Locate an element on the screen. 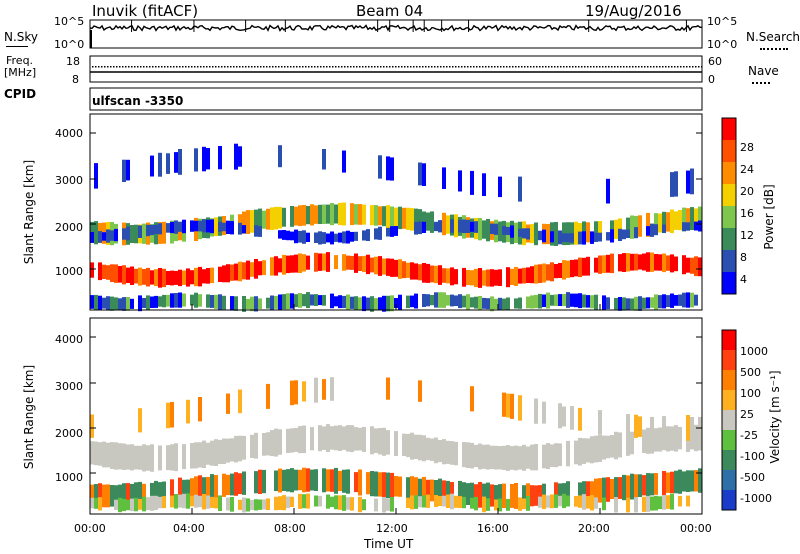  velocity-cbar-tick-6: -500 is located at coordinates (752, 477).